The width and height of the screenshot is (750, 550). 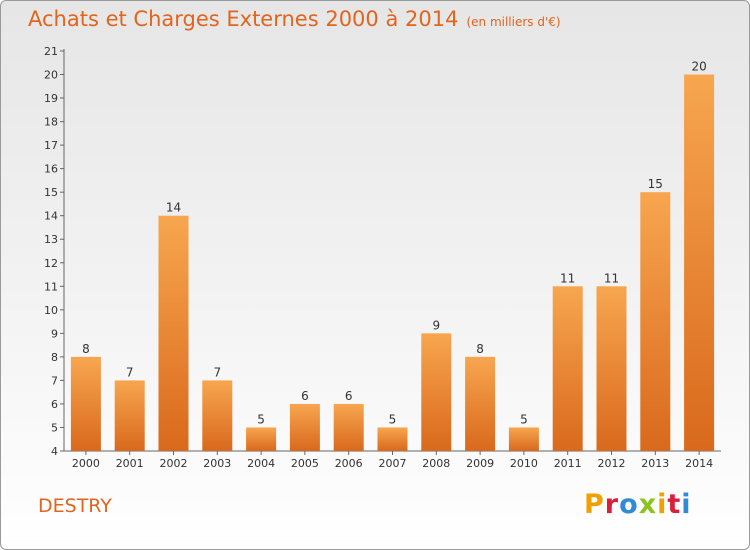 I want to click on proxiti-logo: Proxiti, so click(x=638, y=504).